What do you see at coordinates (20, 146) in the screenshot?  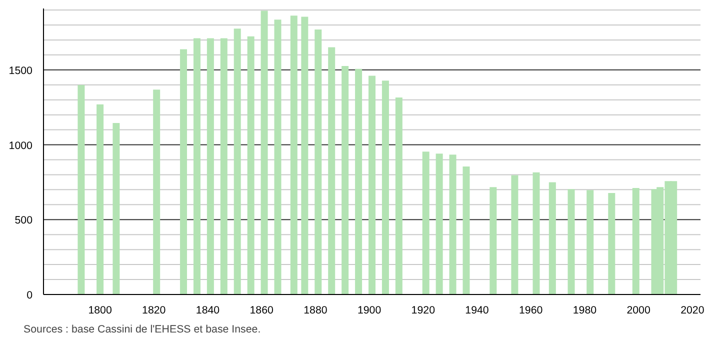 I see `y-tick-label: 1000` at bounding box center [20, 146].